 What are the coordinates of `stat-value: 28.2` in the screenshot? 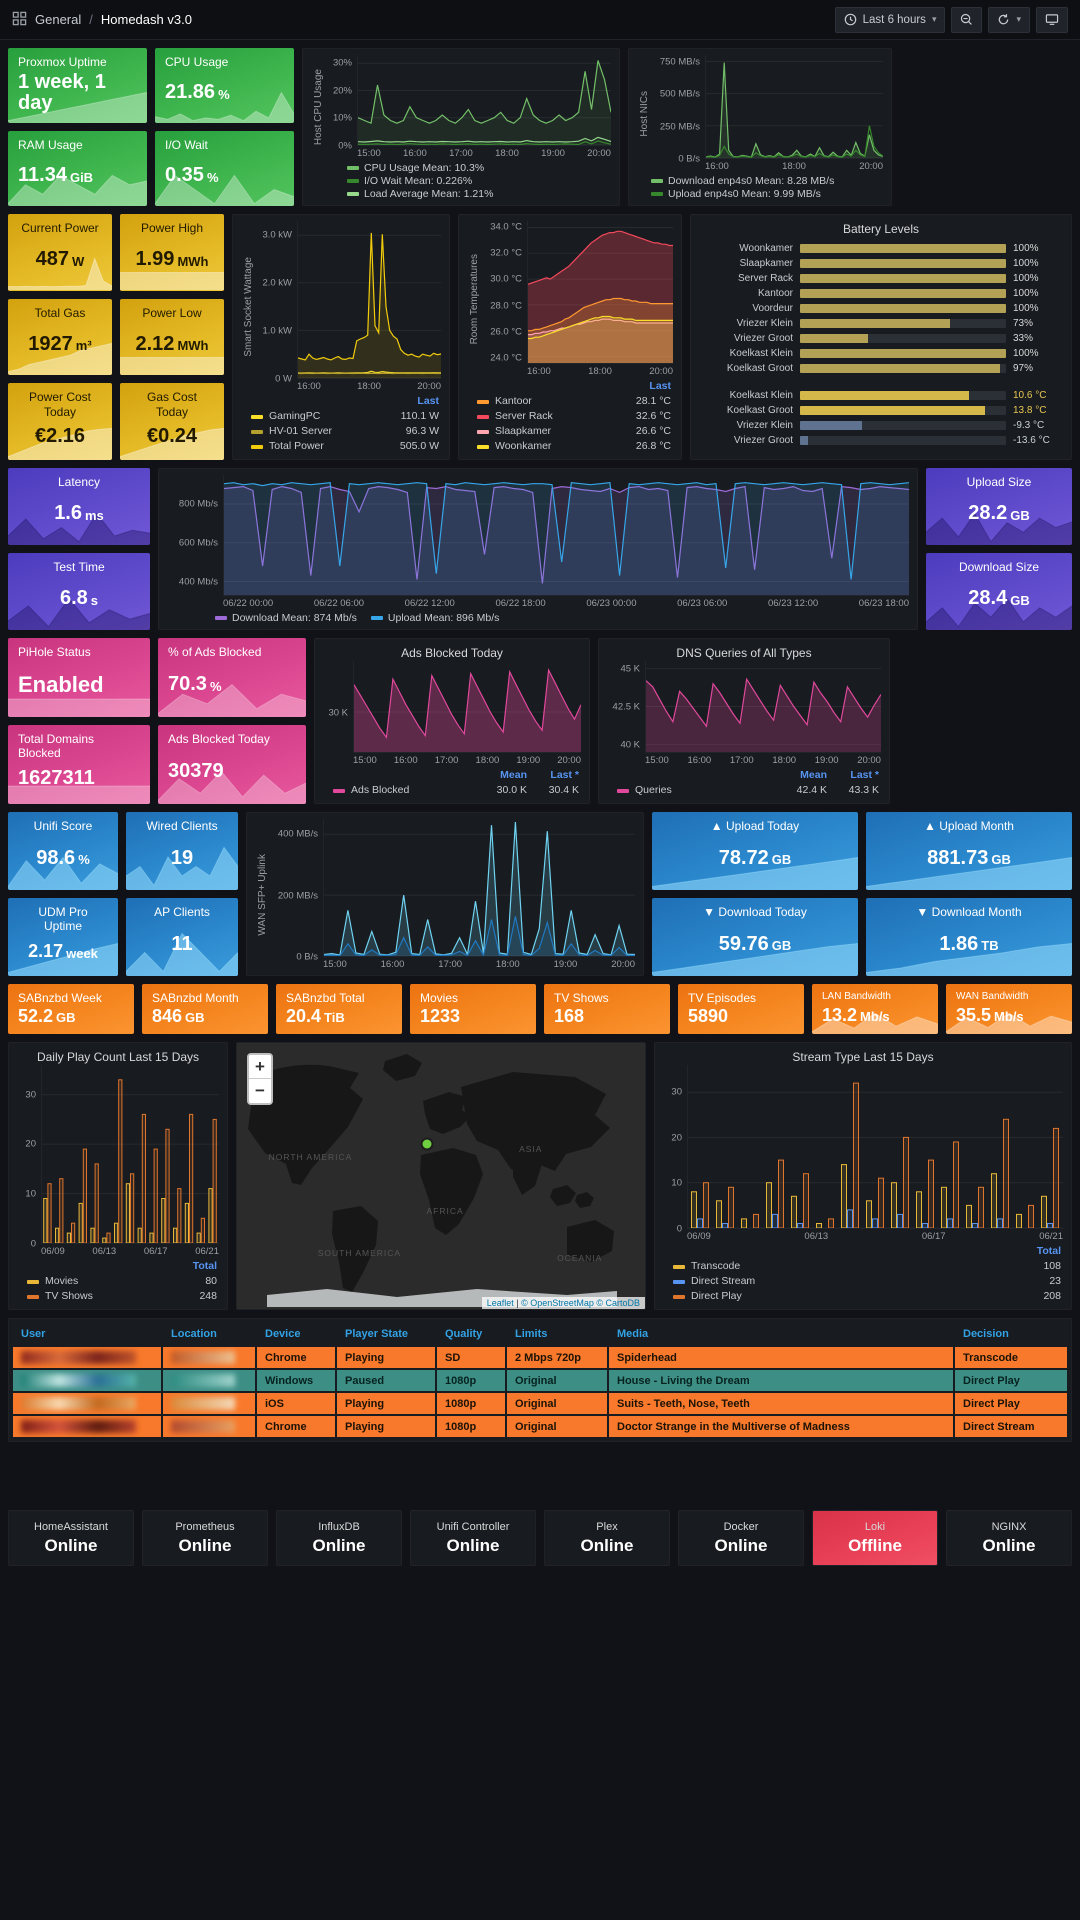 It's located at (988, 513).